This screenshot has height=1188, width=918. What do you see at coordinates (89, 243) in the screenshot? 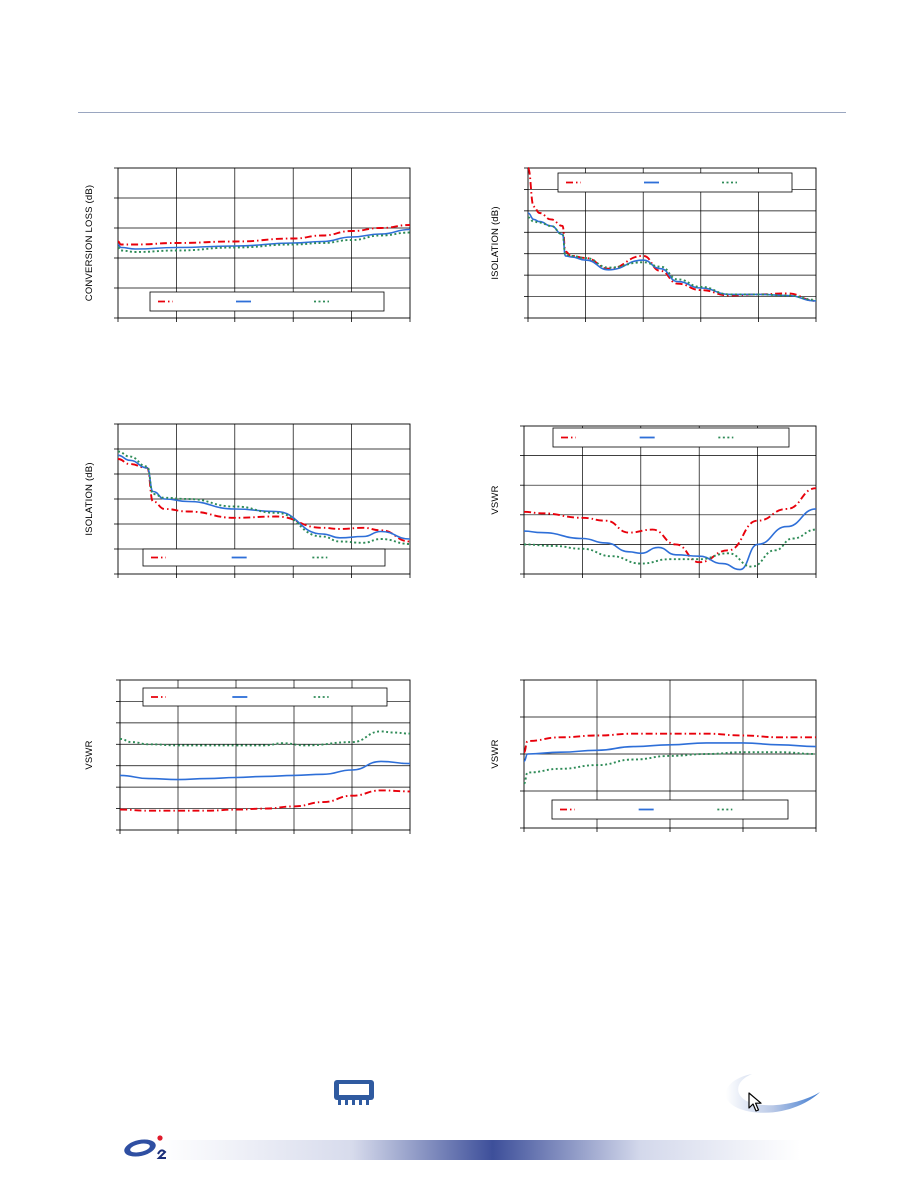
I see `y-axis-label: CONVERSION LOSS (dB)` at bounding box center [89, 243].